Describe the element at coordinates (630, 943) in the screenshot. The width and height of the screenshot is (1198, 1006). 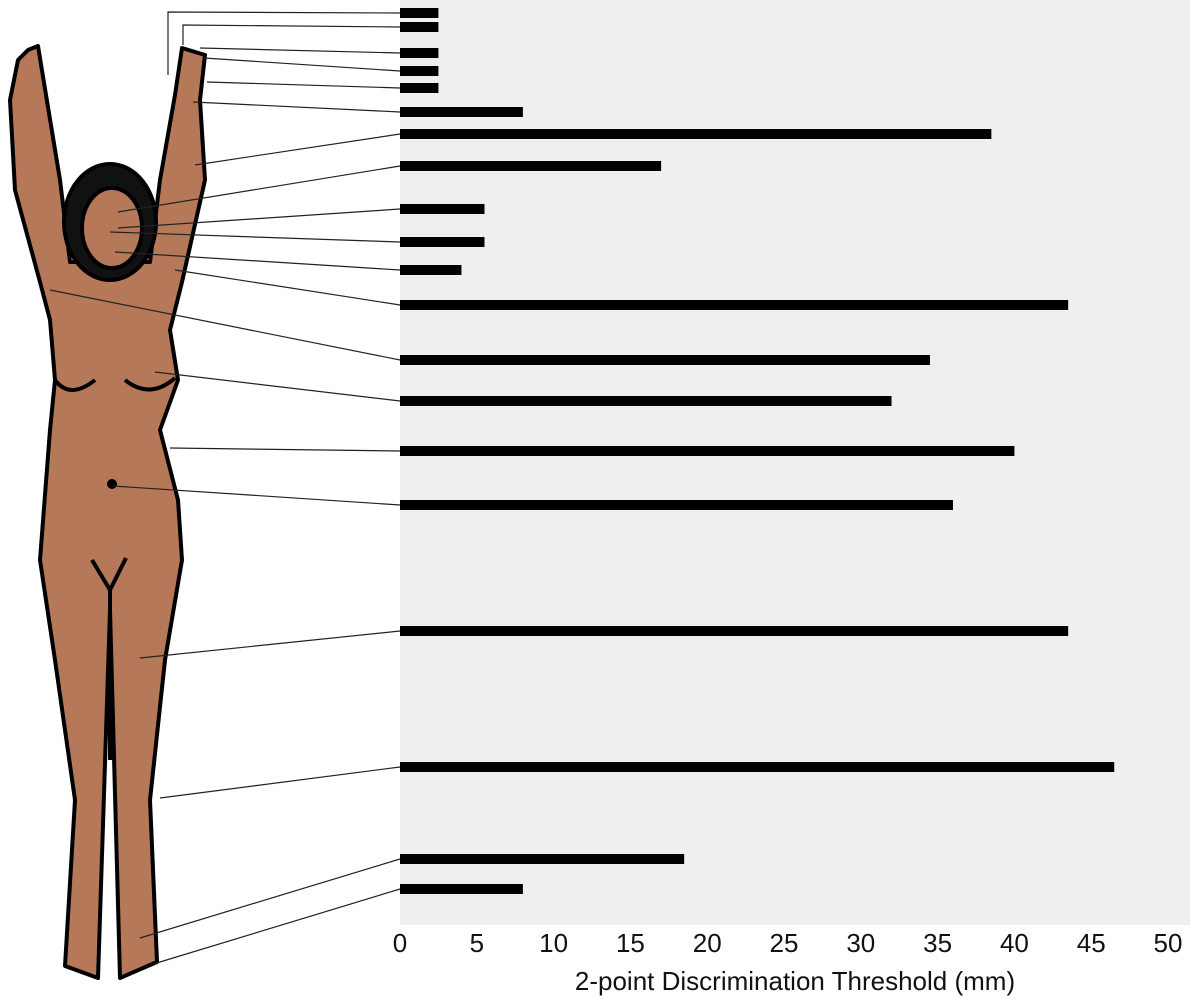
I see `x-tick-label: 15` at that location.